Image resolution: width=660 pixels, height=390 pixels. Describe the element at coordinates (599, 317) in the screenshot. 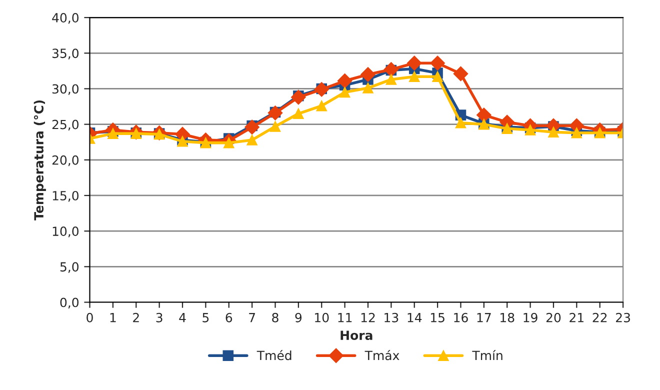

I see `x-tick-label: 22` at that location.